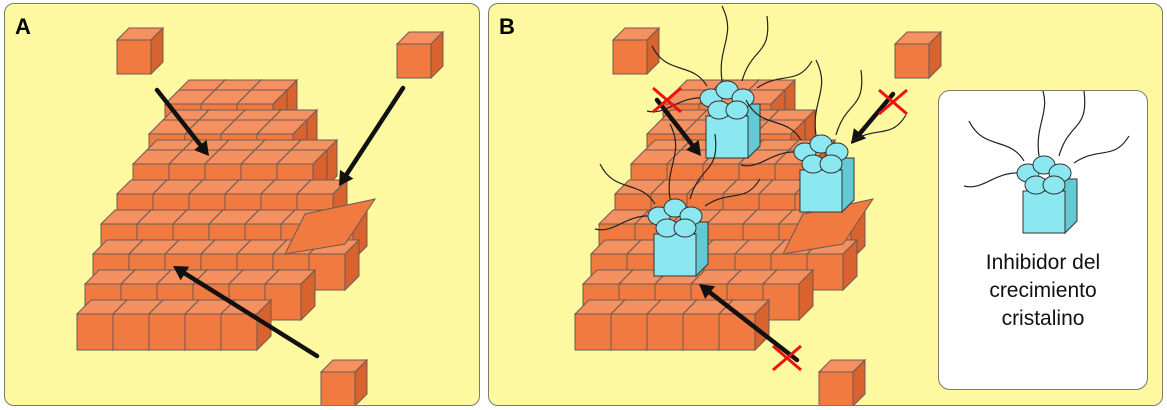 The height and width of the screenshot is (410, 1167). I want to click on panel-label-a: A, so click(23, 26).